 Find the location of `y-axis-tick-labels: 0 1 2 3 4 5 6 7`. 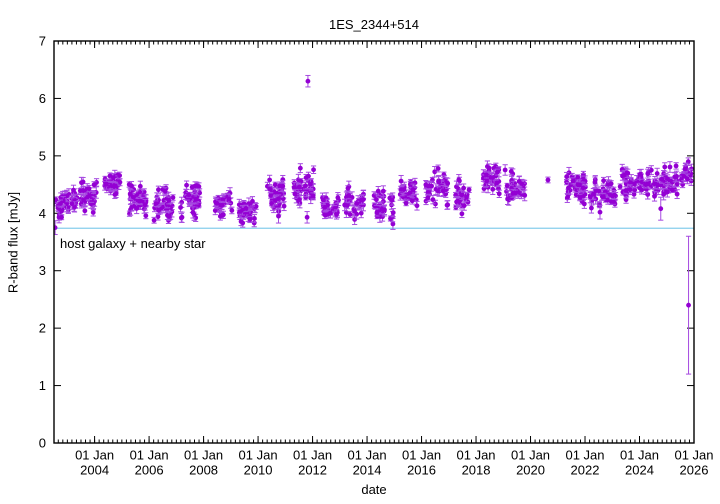

y-axis-tick-labels: 0 1 2 3 4 5 6 7 is located at coordinates (42, 242).